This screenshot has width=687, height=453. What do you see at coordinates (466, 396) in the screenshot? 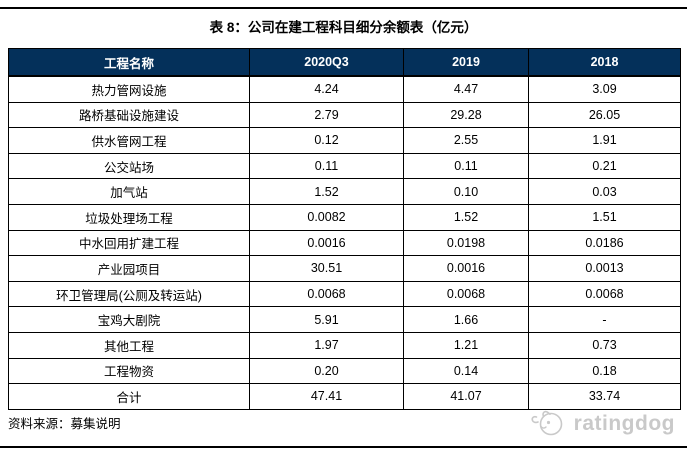
I see `cell-total-2019: 41.07` at bounding box center [466, 396].